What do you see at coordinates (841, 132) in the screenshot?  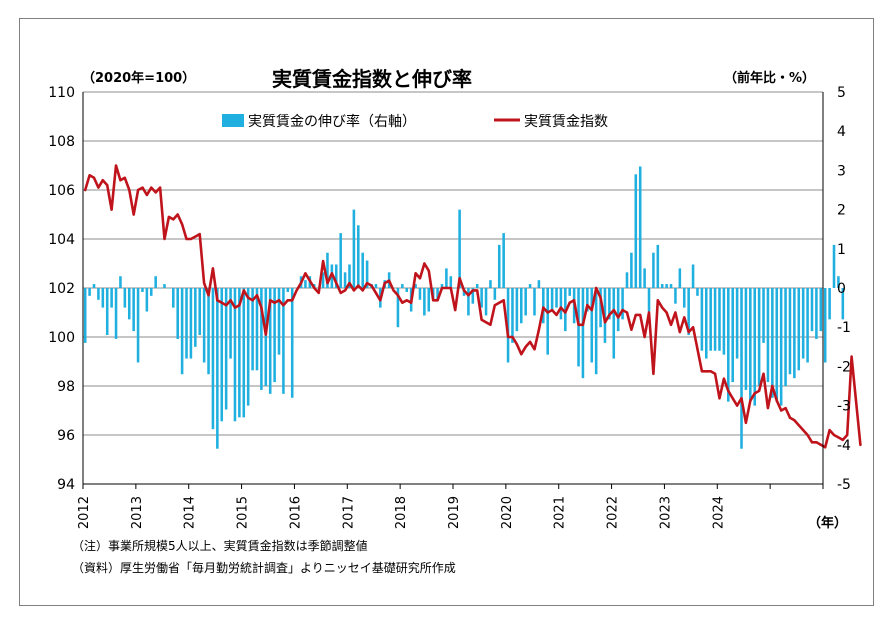 I see `right-tick-label: 4` at bounding box center [841, 132].